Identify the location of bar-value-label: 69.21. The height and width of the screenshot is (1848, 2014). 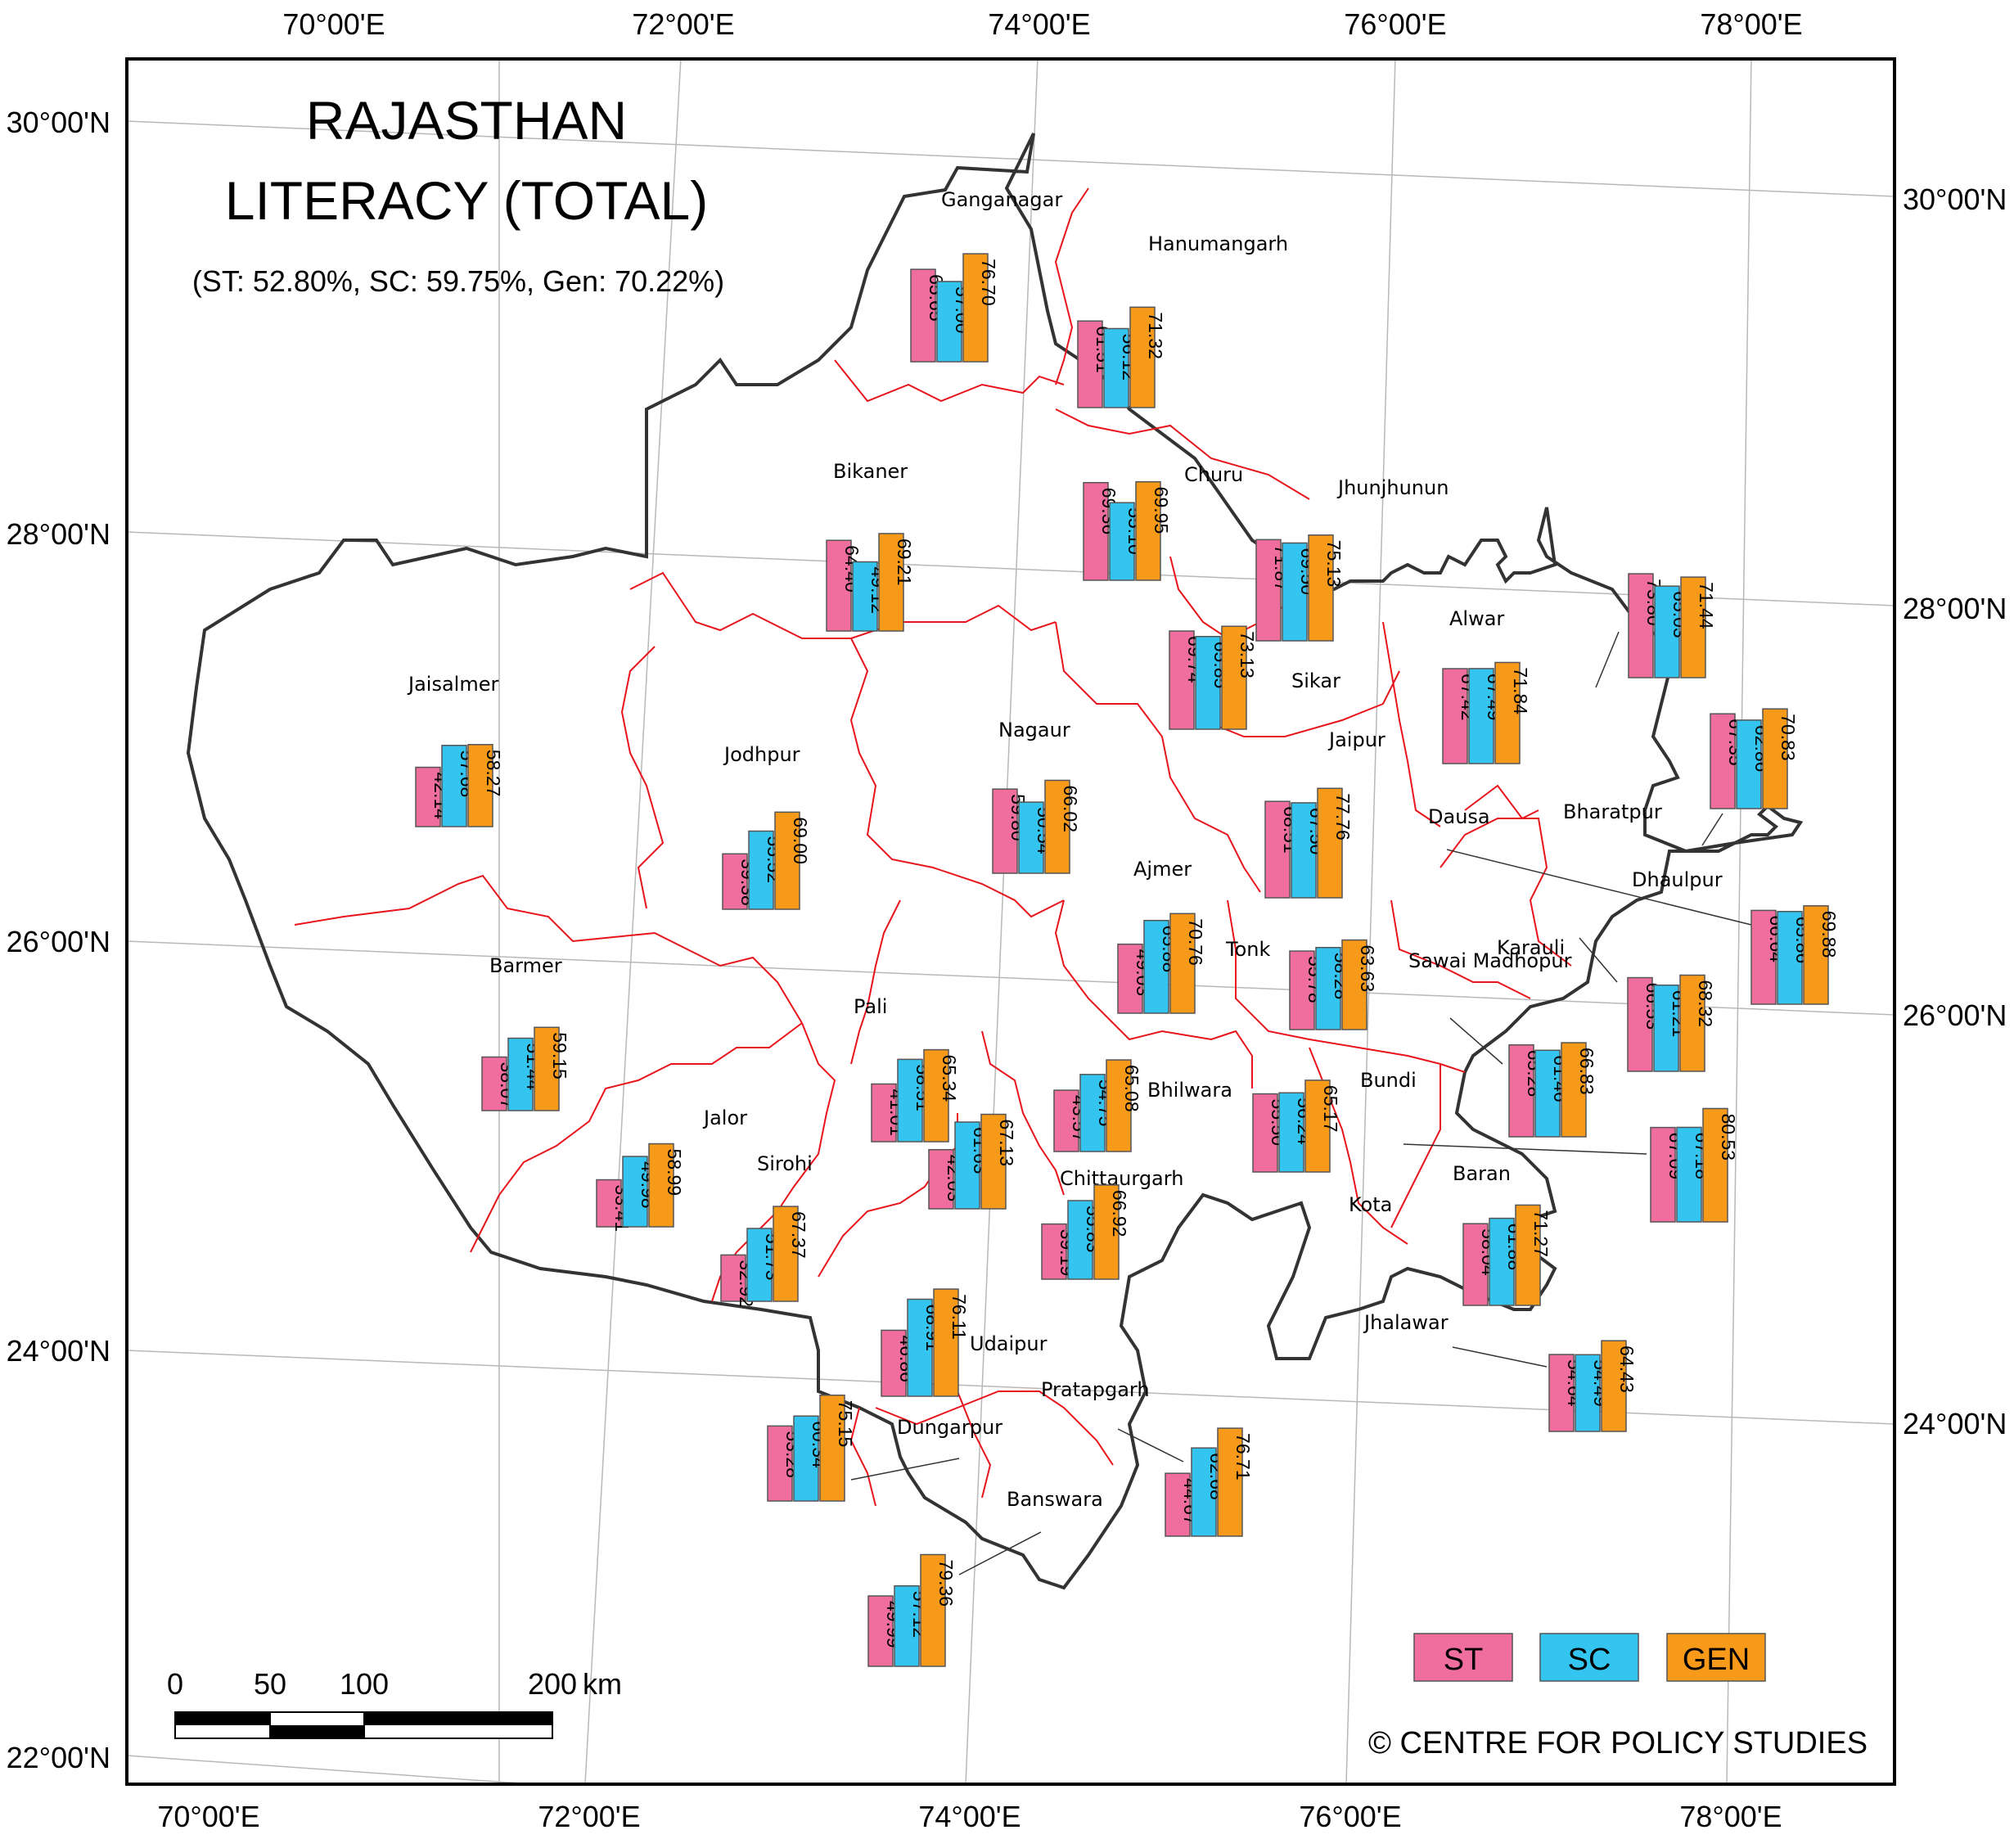
(904, 562).